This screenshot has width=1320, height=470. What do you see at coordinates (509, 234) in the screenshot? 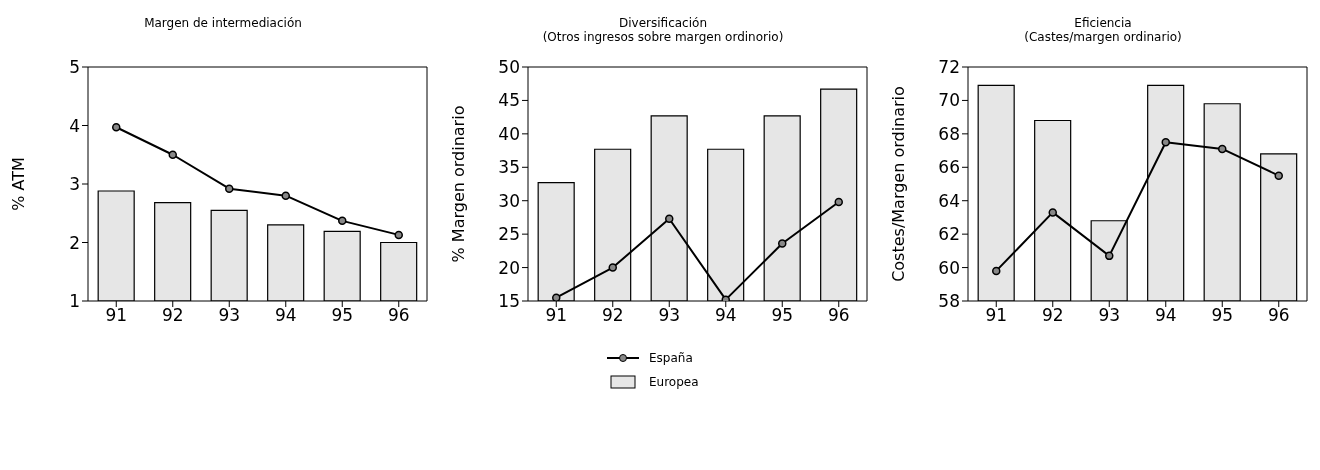
I see `y-tick-label: 25` at bounding box center [509, 234].